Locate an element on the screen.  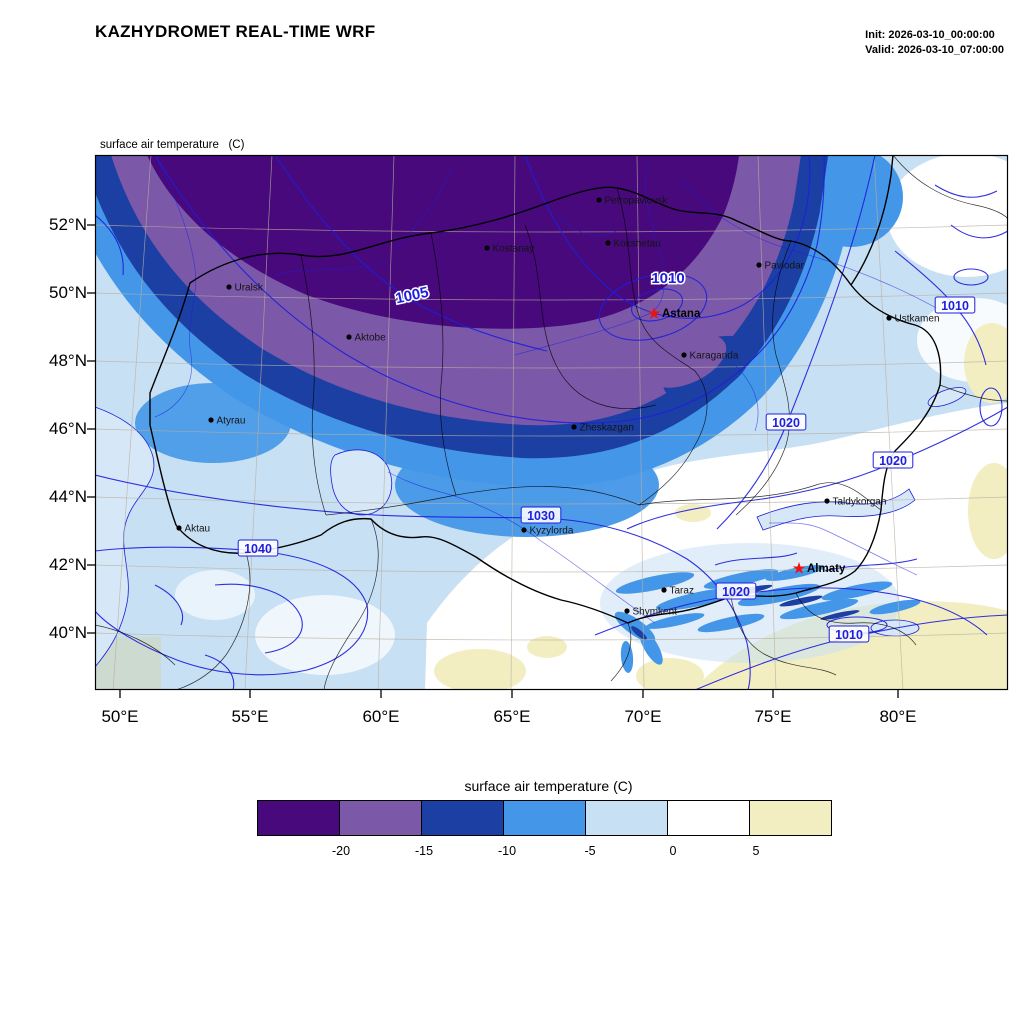
lat-label: 40°N is located at coordinates (68, 632).